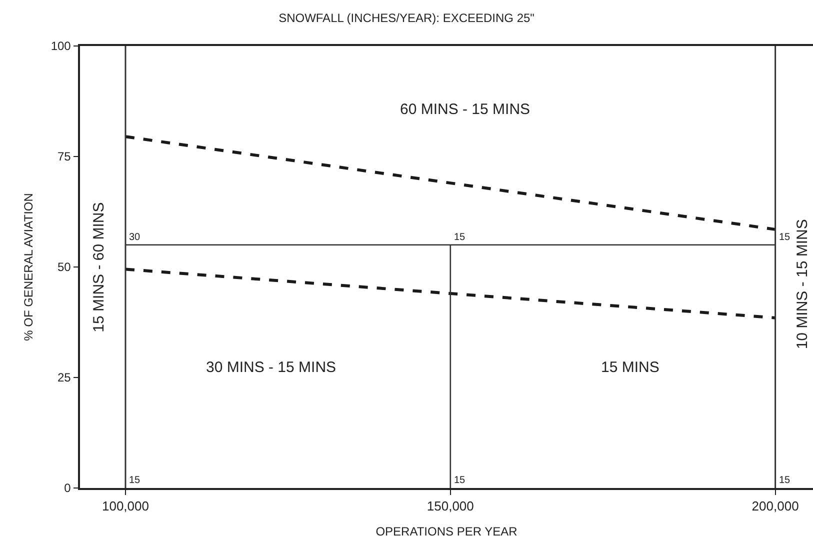 Image resolution: width=813 pixels, height=544 pixels. What do you see at coordinates (450, 506) in the screenshot?
I see `x-tick-label: 150,000` at bounding box center [450, 506].